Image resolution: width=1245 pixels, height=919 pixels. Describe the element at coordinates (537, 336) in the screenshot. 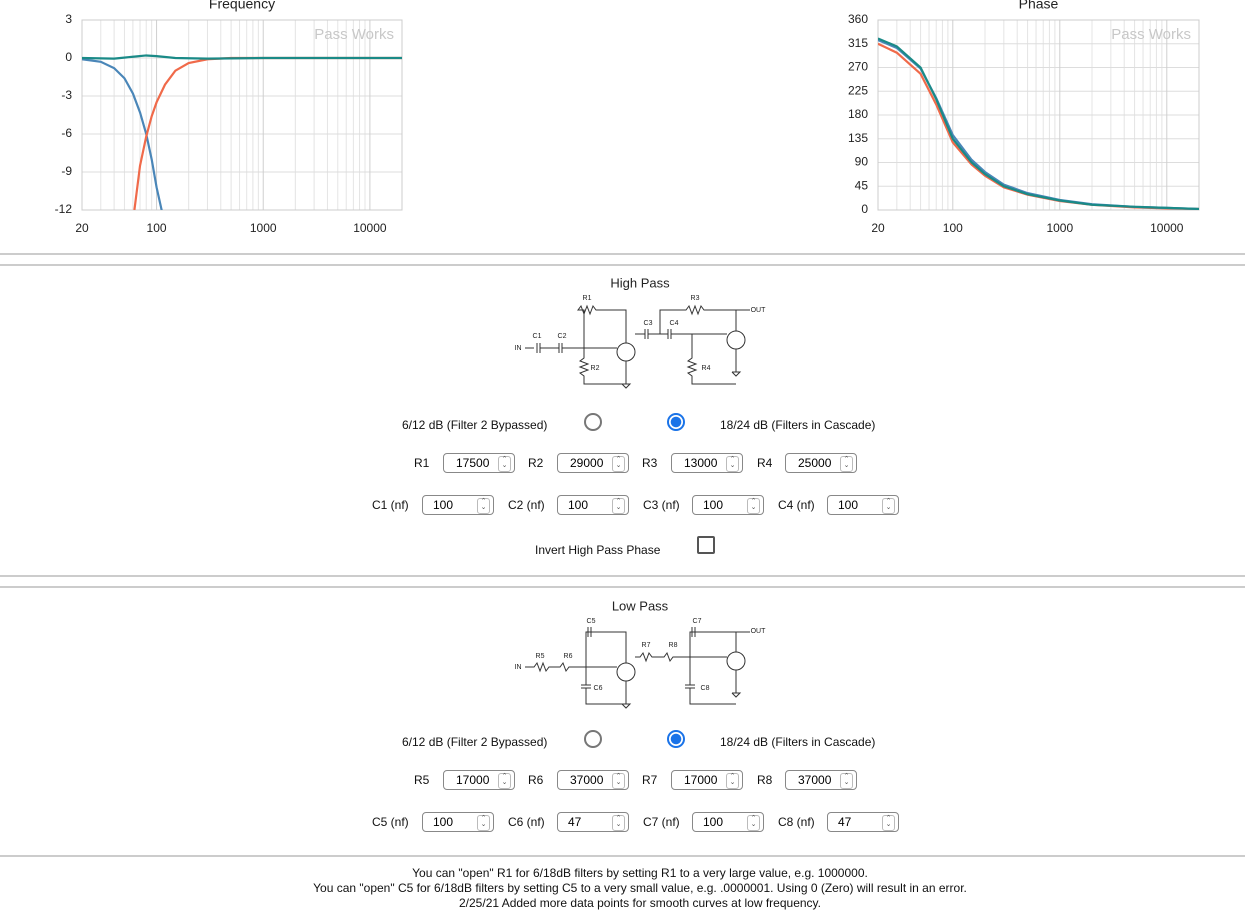

I see `schematic-label: C1` at that location.